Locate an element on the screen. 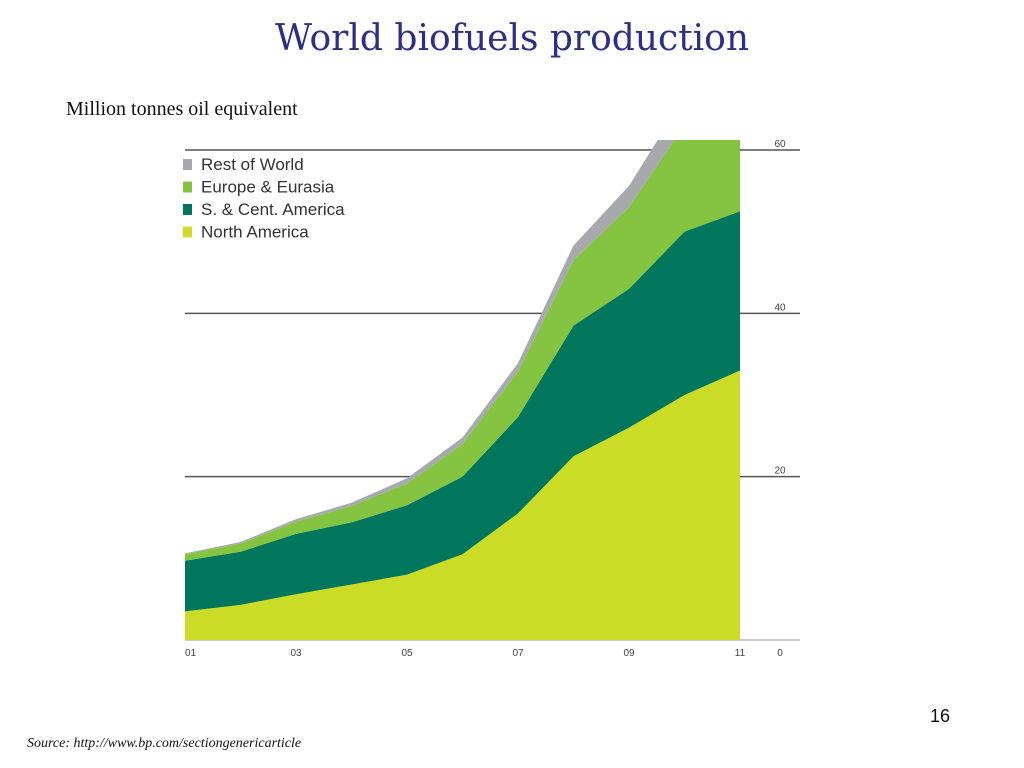 This screenshot has width=1024, height=768. chart-unit-label: Million tonnes oil equivalent is located at coordinates (182, 109).